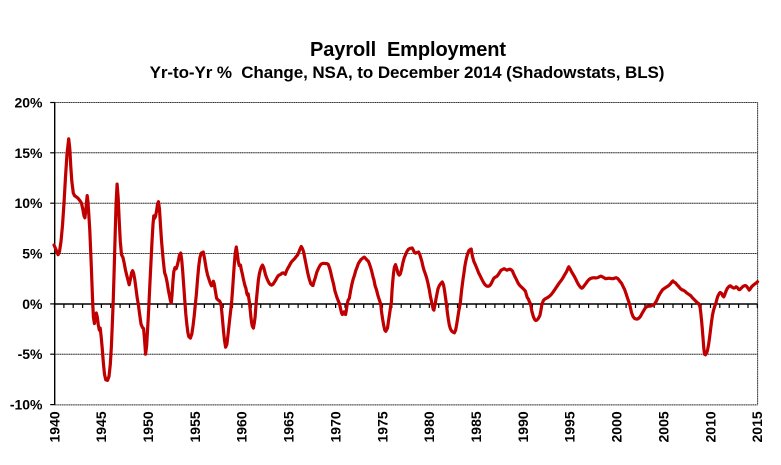 This screenshot has height=465, width=781. What do you see at coordinates (54, 426) in the screenshot?
I see `svg-text: 1940` at bounding box center [54, 426].